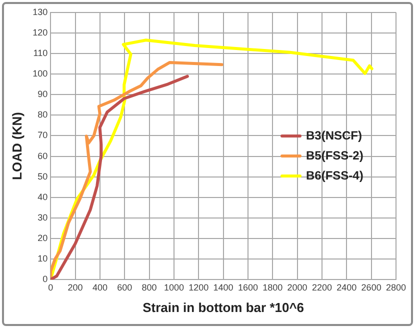  Describe the element at coordinates (272, 287) in the screenshot. I see `x-tick-label: 1800` at that location.